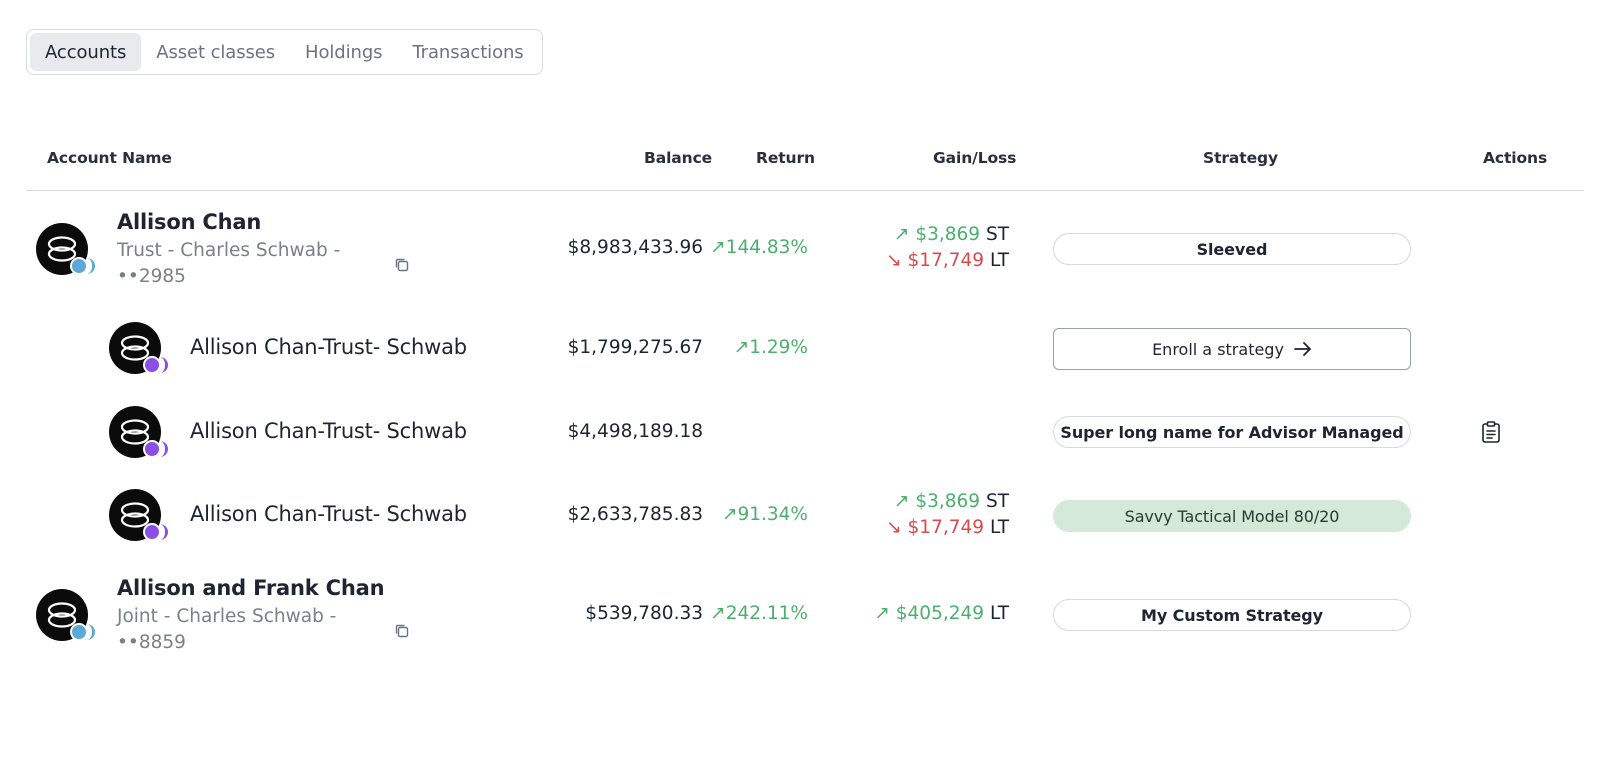 Image resolution: width=1600 pixels, height=776 pixels. Describe the element at coordinates (1232, 516) in the screenshot. I see `strategy-badge: Savvy Tactical Model 80/20` at that location.